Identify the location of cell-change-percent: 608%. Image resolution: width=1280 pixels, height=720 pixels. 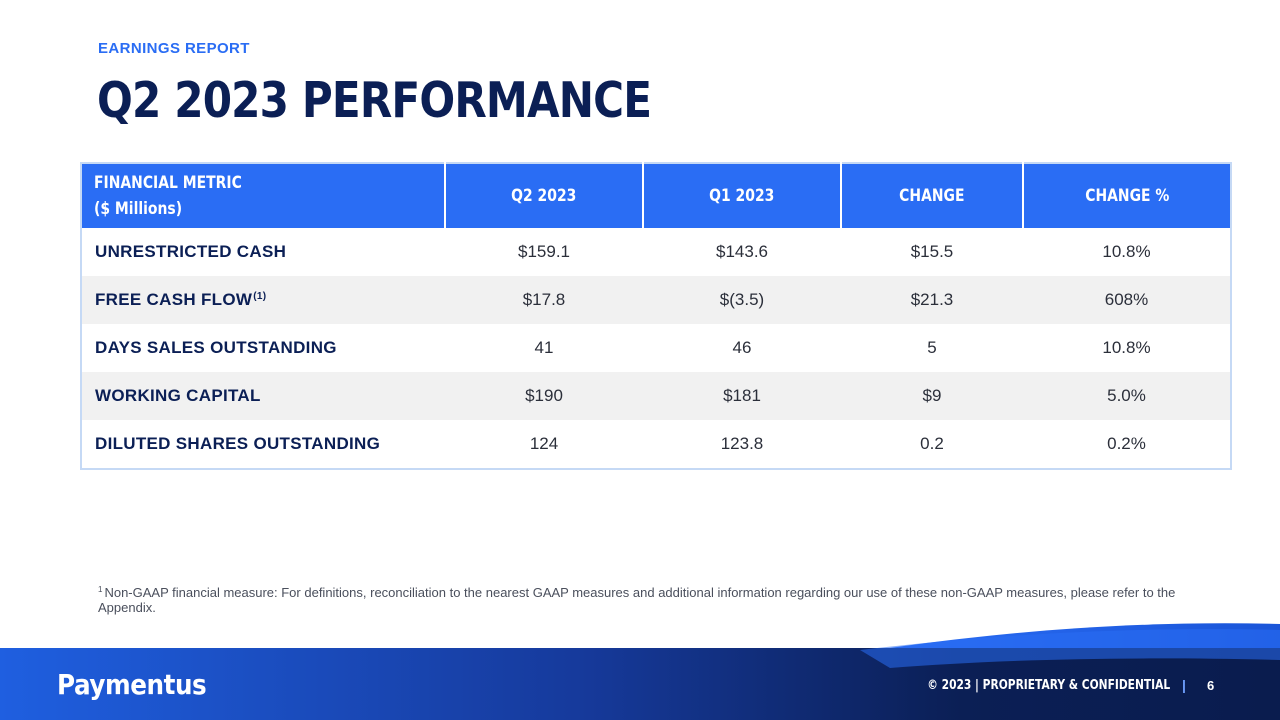
(1127, 300).